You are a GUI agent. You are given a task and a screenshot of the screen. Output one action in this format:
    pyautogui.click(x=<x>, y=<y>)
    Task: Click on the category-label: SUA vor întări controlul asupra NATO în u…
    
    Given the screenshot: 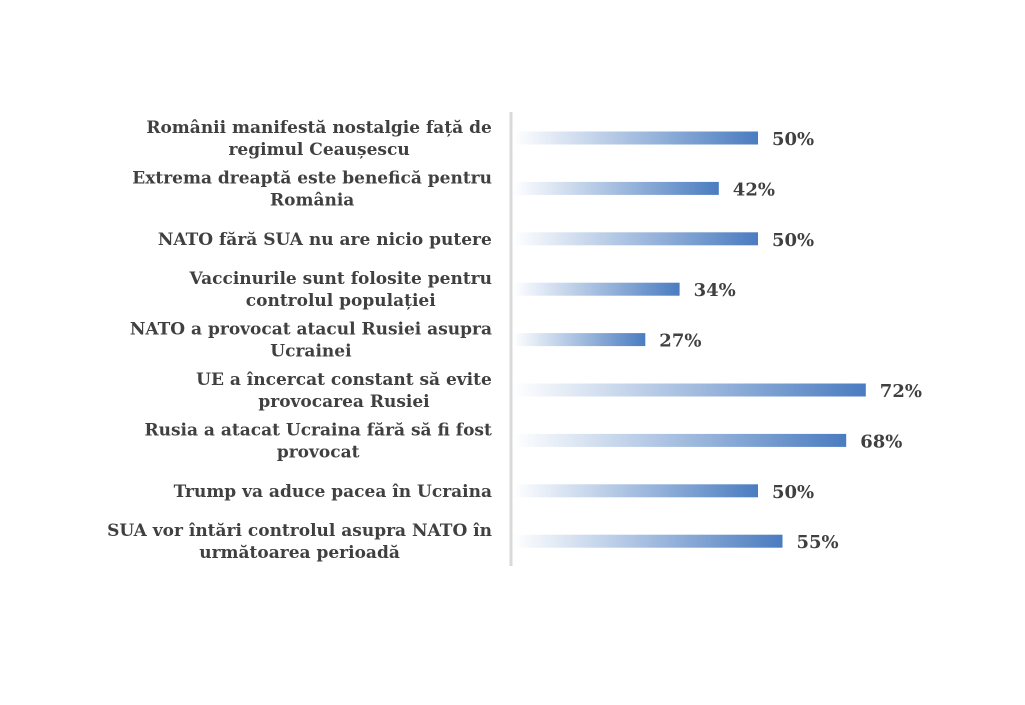 What is the action you would take?
    pyautogui.click(x=299, y=542)
    